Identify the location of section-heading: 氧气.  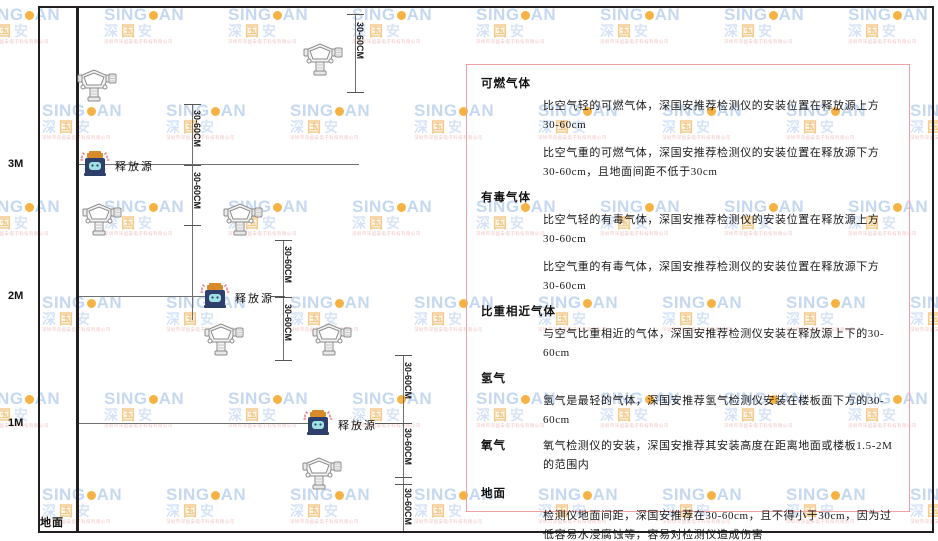
(493, 446).